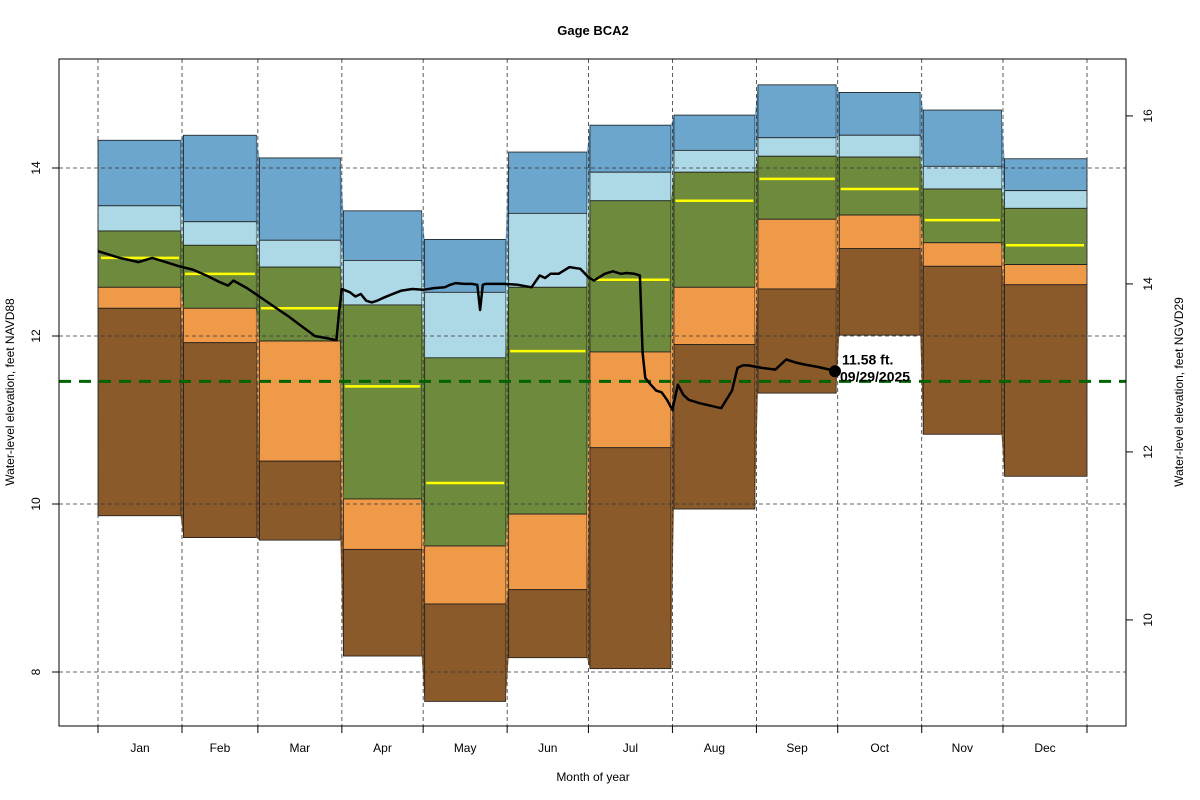 This screenshot has width=1200, height=800. What do you see at coordinates (220, 440) in the screenshot?
I see `band-very-low-feb` at bounding box center [220, 440].